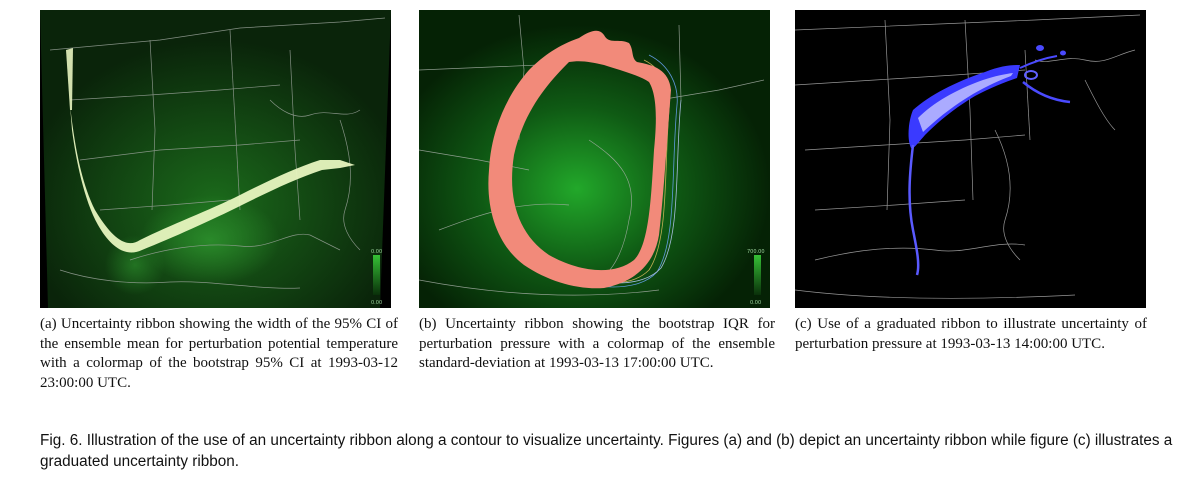 The height and width of the screenshot is (481, 1183). What do you see at coordinates (212, 179) in the screenshot?
I see `uncertainty-ribbon-a` at bounding box center [212, 179].